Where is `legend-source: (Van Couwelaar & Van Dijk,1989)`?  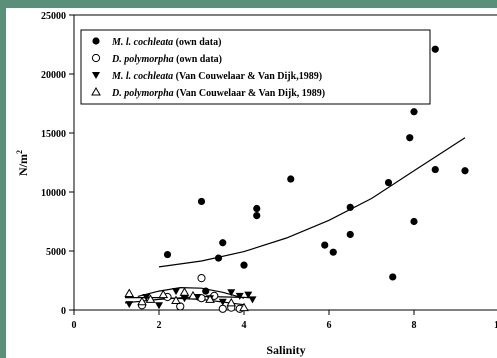 legend-source: (Van Couwelaar & Van Dijk,1989) is located at coordinates (247, 76).